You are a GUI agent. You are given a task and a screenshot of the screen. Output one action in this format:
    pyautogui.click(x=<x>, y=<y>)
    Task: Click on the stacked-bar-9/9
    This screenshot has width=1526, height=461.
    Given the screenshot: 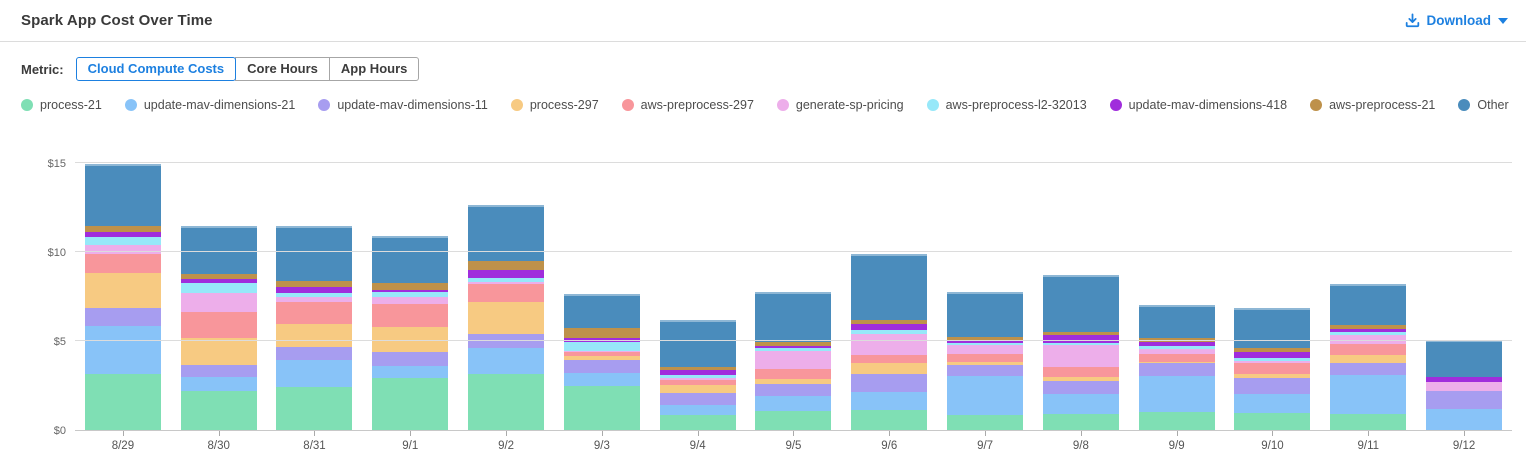 What is the action you would take?
    pyautogui.click(x=1176, y=367)
    